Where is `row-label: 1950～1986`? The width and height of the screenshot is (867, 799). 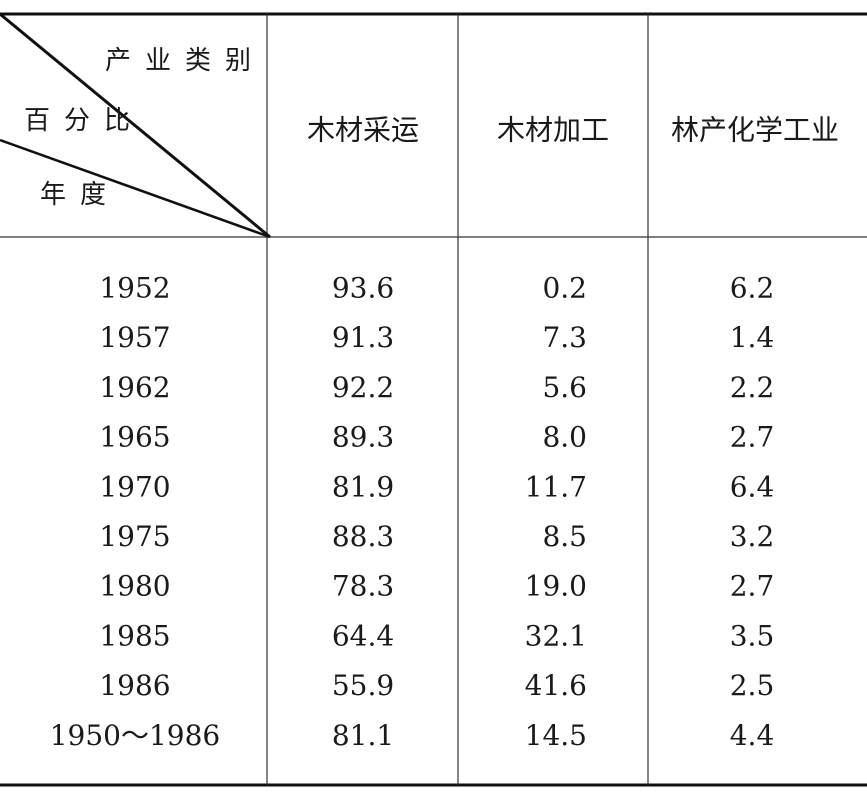
row-label: 1950～1986 is located at coordinates (135, 735).